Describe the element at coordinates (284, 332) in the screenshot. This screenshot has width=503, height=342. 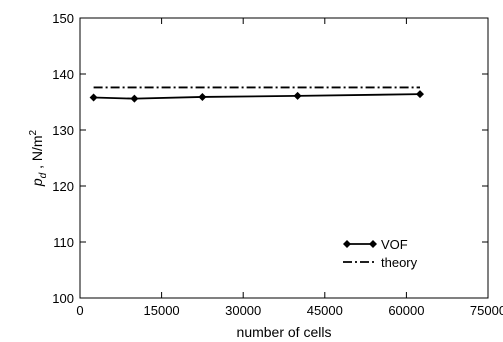
I see `x-axis-title: number of cells` at that location.